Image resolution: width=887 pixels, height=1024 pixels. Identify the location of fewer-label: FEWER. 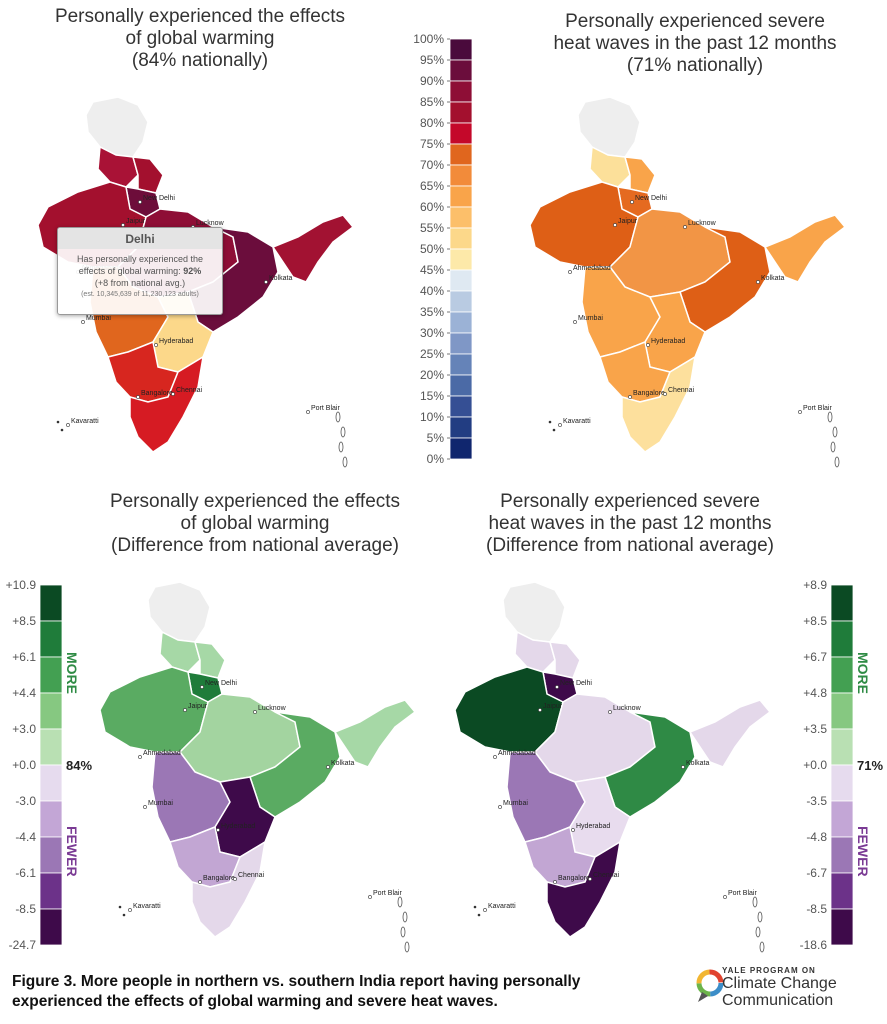
(863, 851).